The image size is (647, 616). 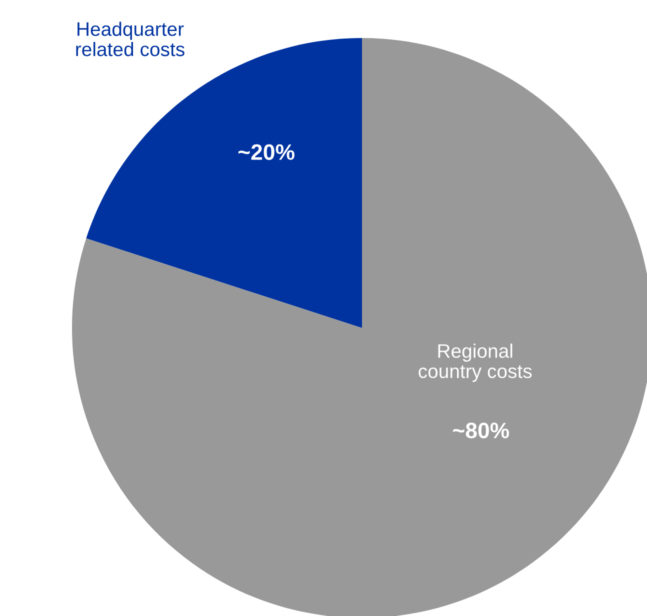 I want to click on data-label: ~20%, so click(x=266, y=152).